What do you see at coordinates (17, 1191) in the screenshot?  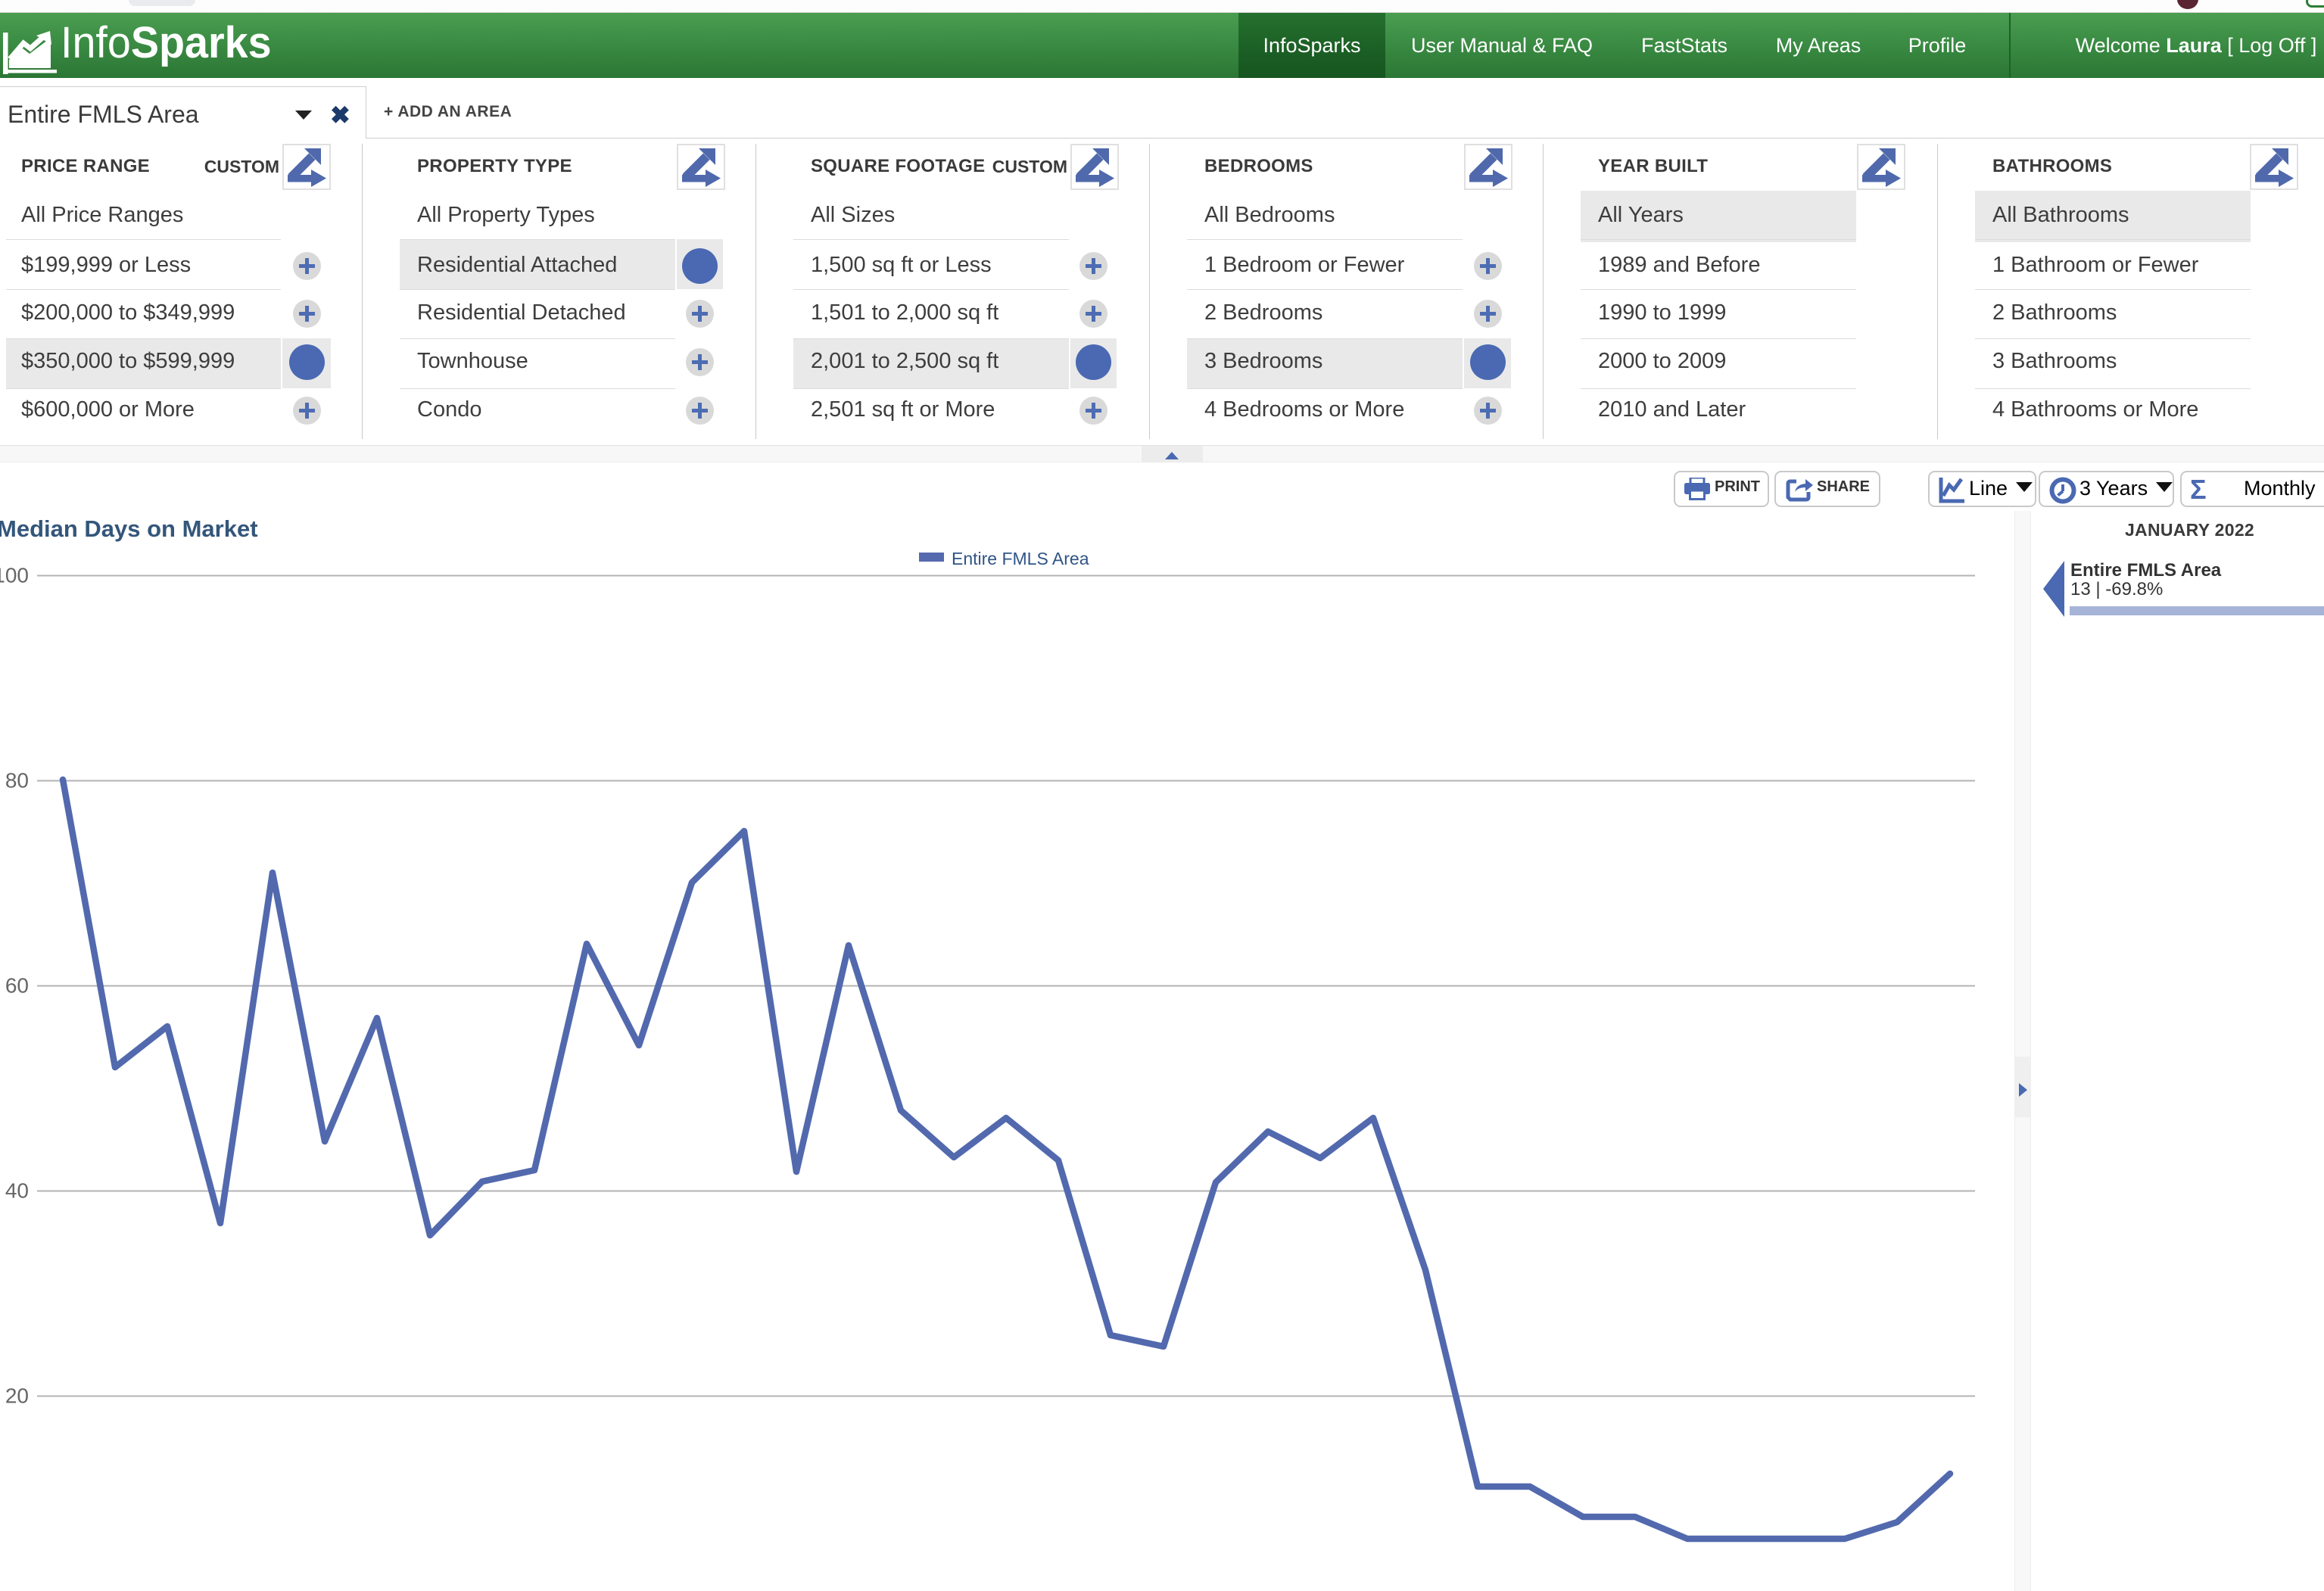 I see `svg-text: 40` at bounding box center [17, 1191].